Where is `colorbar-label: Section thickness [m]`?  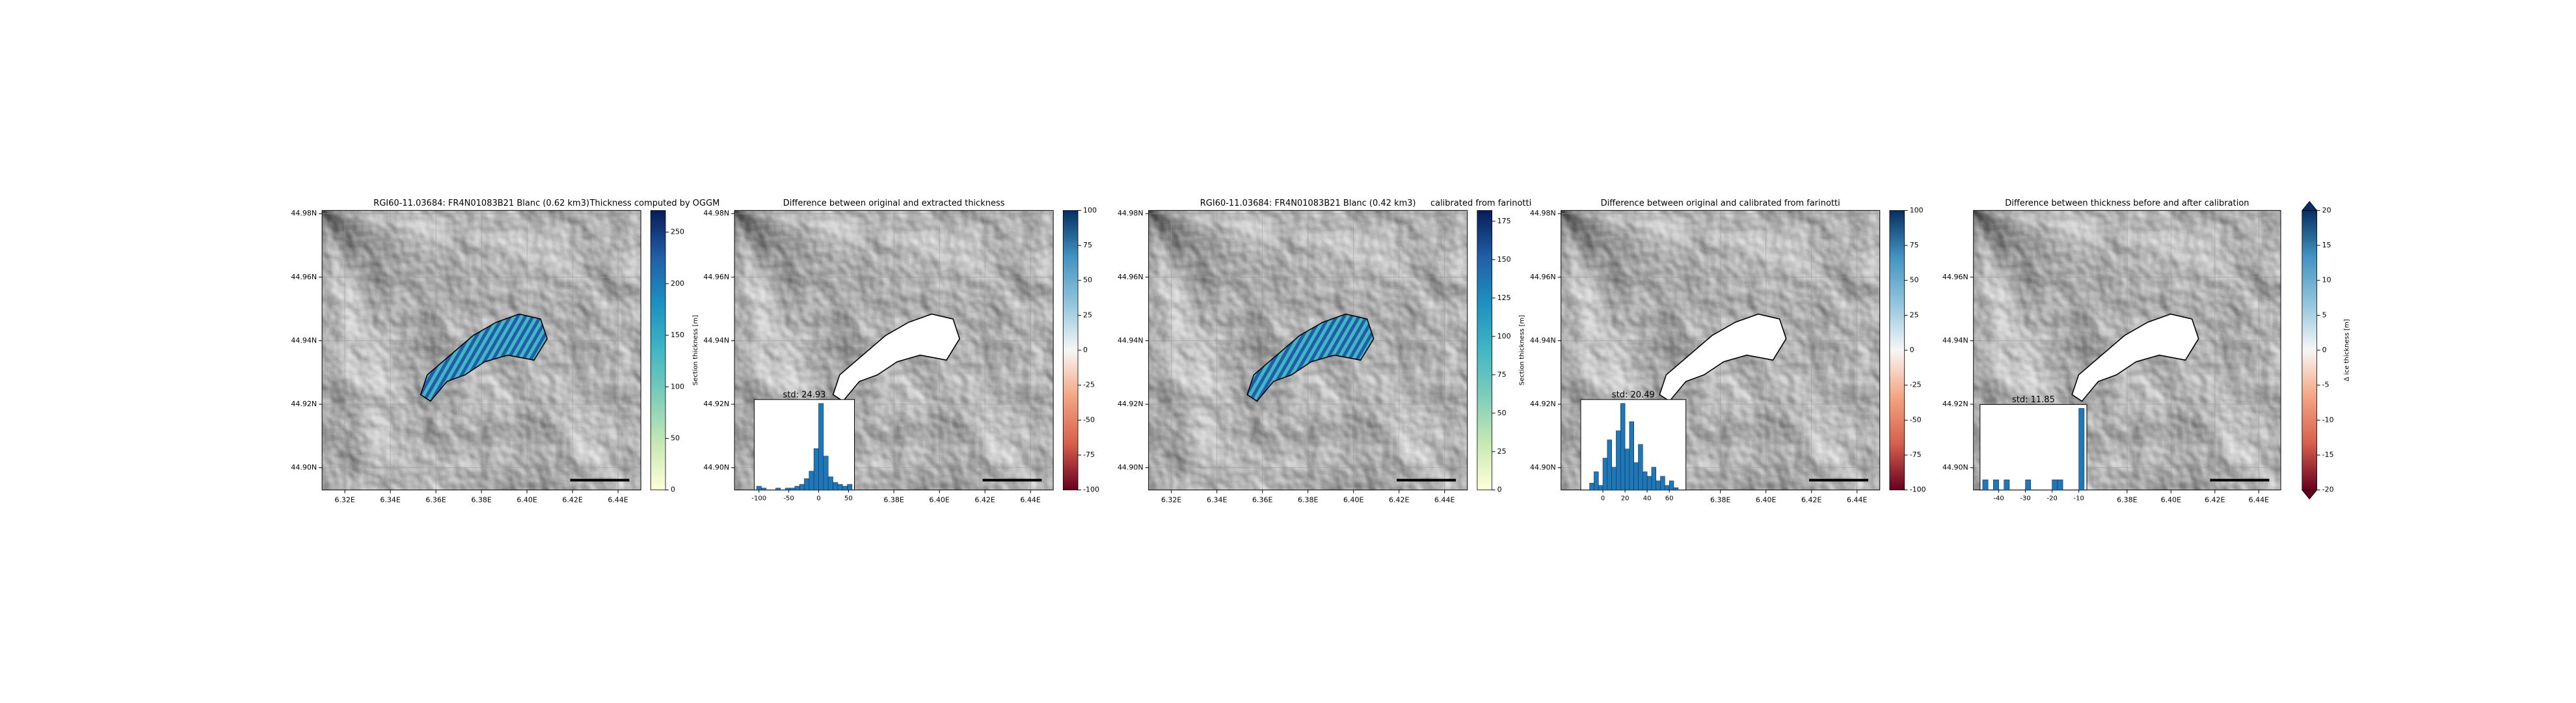
colorbar-label: Section thickness [m] is located at coordinates (1522, 350).